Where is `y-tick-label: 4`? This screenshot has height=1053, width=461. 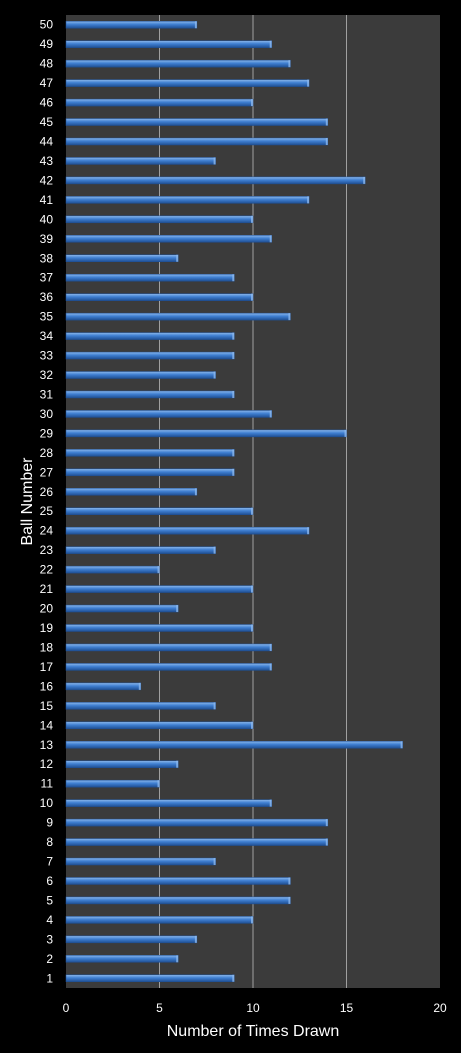 y-tick-label: 4 is located at coordinates (49, 920).